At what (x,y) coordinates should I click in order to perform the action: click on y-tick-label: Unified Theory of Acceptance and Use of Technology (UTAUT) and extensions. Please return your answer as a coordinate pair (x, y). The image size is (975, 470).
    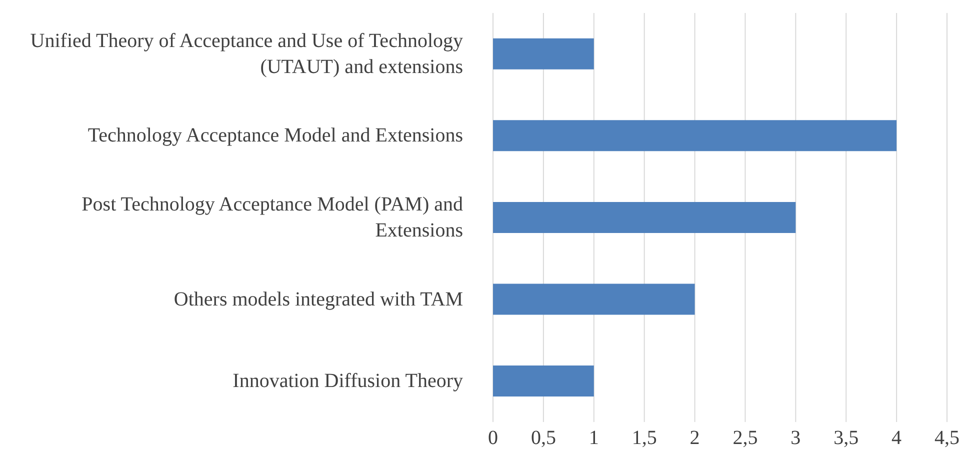
    Looking at the image, I should click on (247, 54).